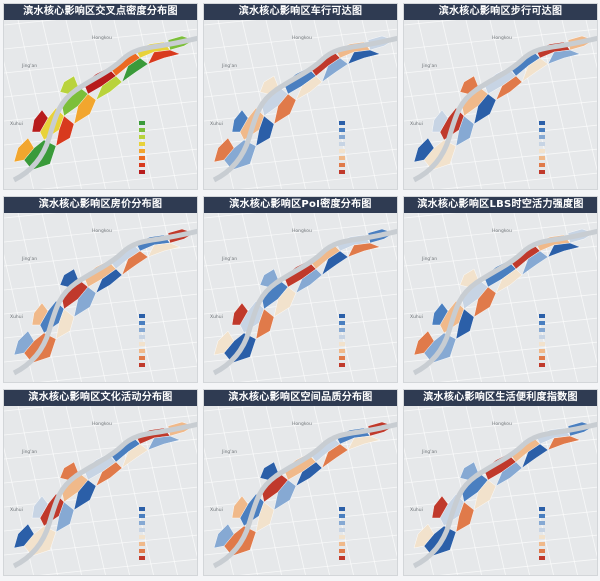 This screenshot has width=600, height=581. Describe the element at coordinates (100, 205) in the screenshot. I see `panel-title: 滨水核心影响区房价分布图` at that location.